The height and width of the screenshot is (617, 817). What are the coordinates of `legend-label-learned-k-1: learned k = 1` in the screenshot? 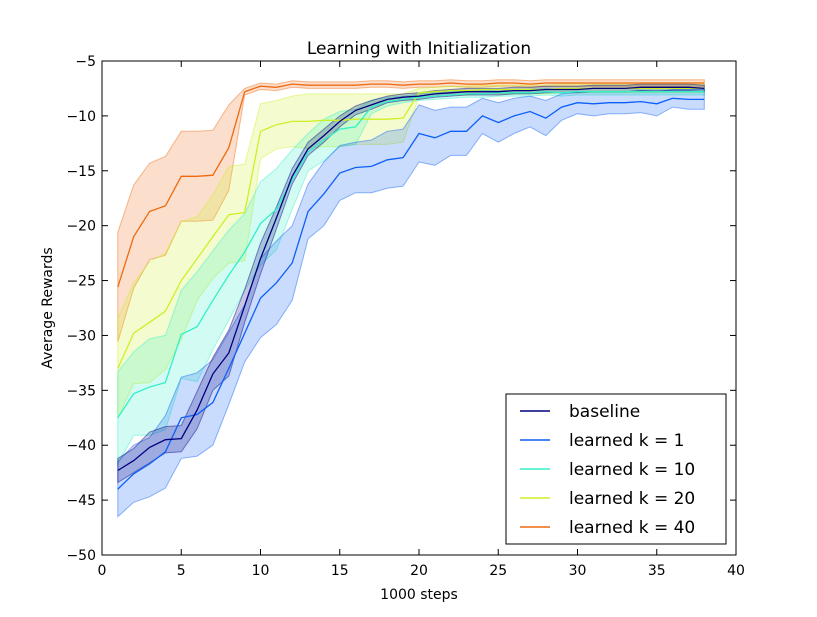 It's located at (626, 441).